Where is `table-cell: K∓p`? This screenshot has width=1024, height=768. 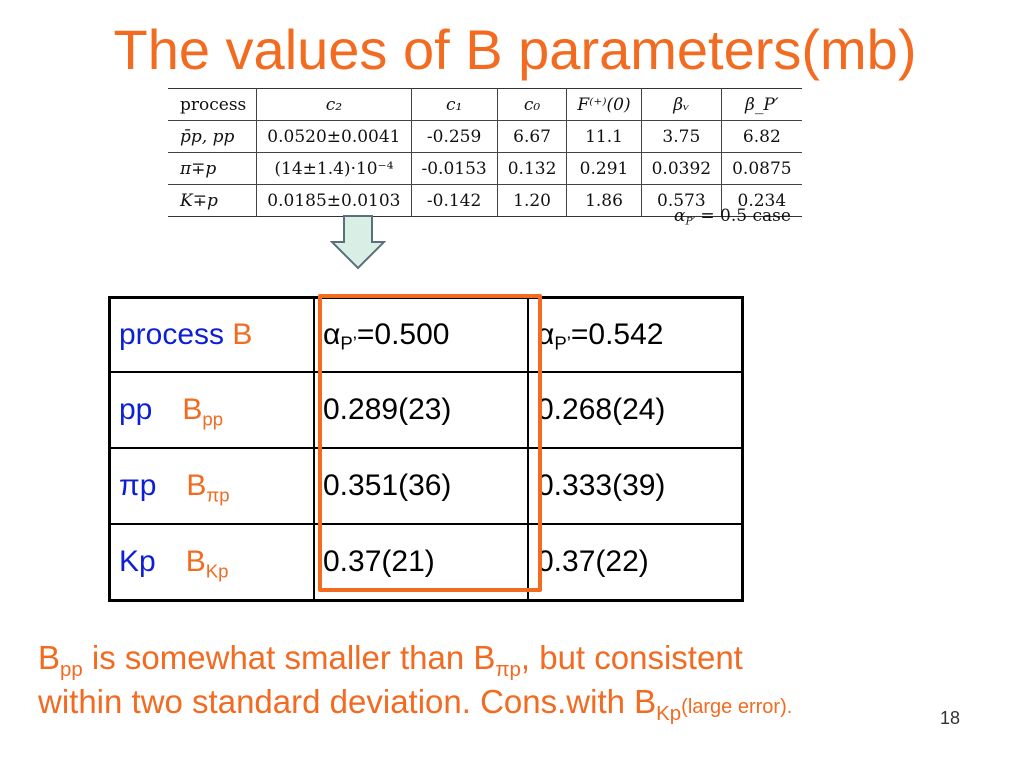
table-cell: K∓p is located at coordinates (212, 200).